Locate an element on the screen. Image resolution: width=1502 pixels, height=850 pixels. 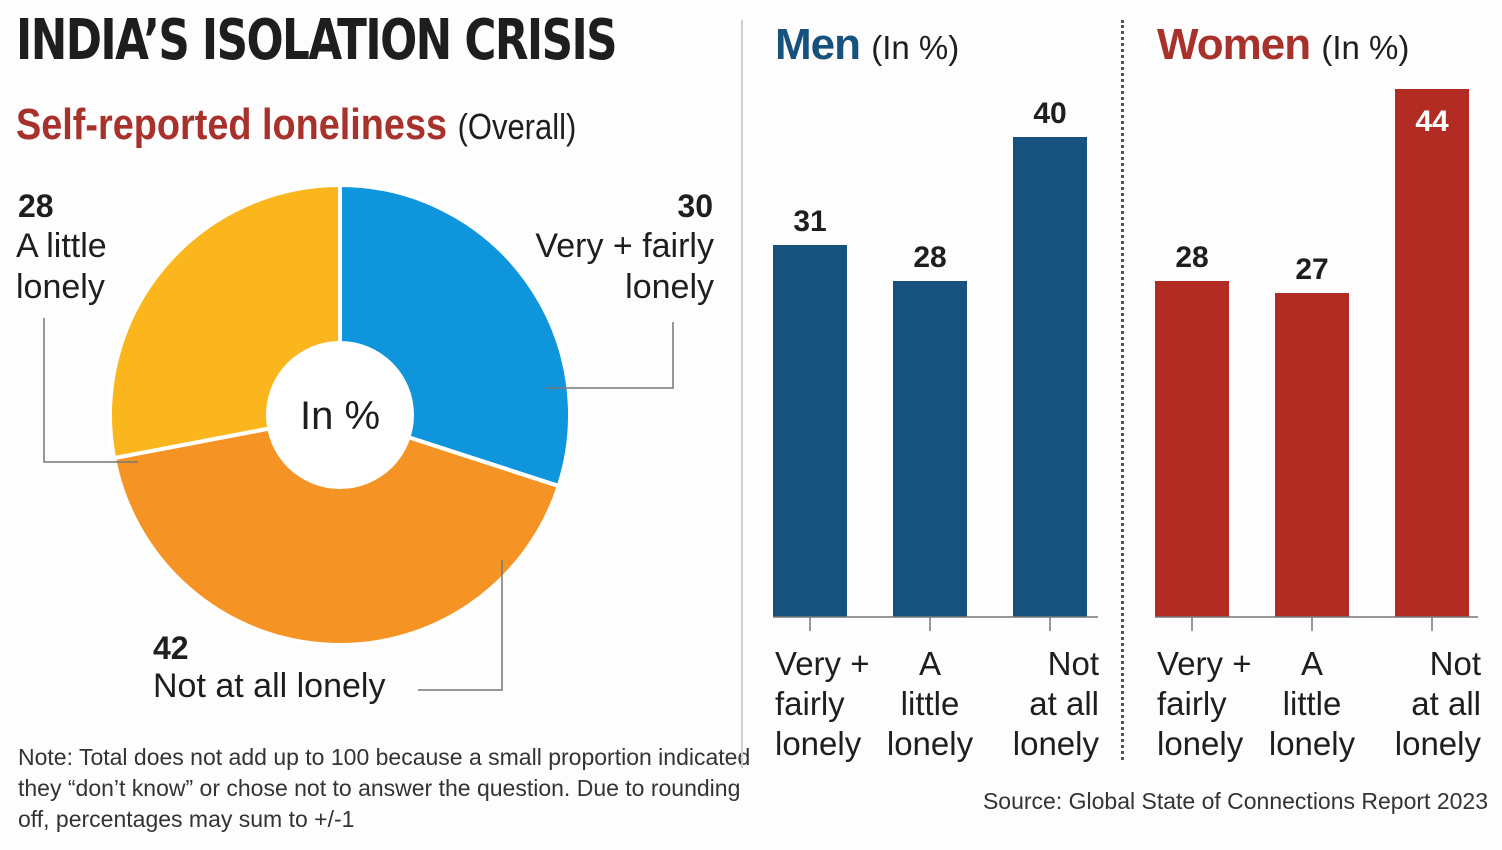
panel-divider is located at coordinates (742, 394).